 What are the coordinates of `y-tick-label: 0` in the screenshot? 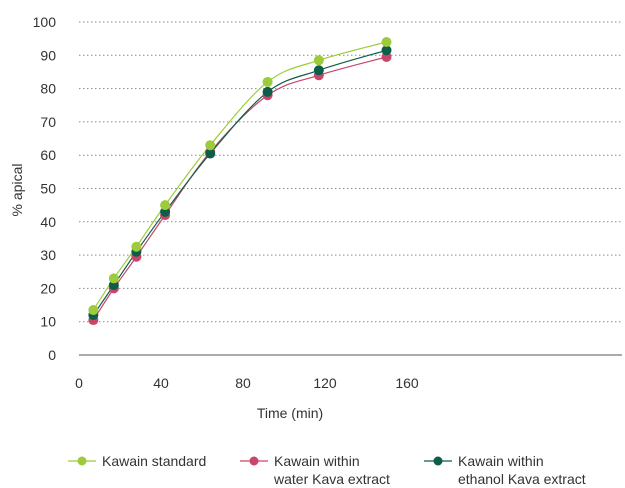 It's located at (52, 355).